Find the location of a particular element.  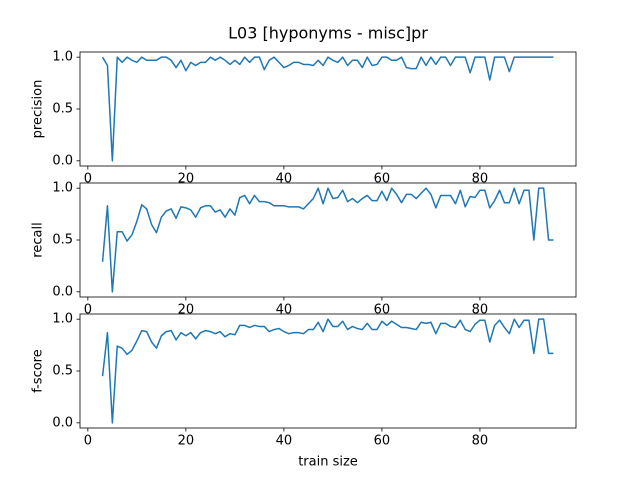

x-axis-label: train size is located at coordinates (328, 462).